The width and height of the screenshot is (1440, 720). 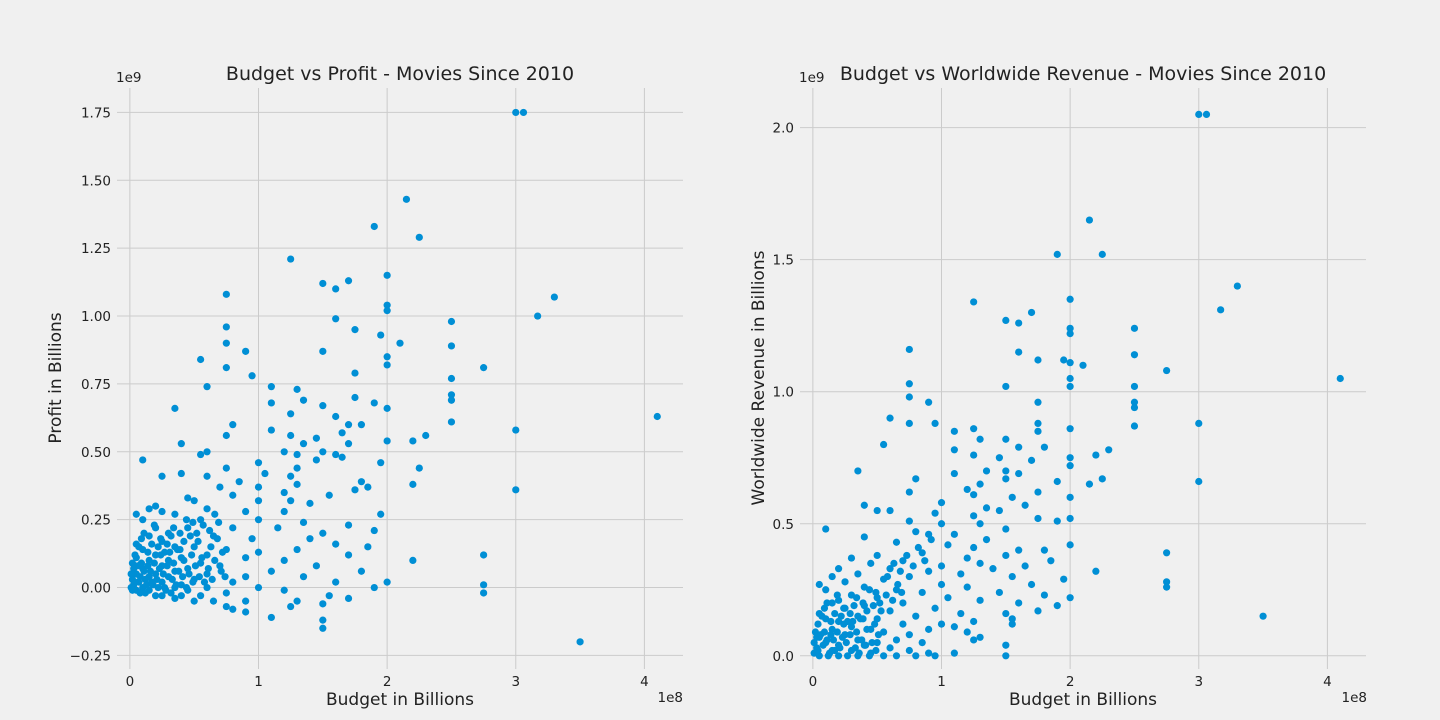 I want to click on y-tick-label: 0.0, so click(x=783, y=657).